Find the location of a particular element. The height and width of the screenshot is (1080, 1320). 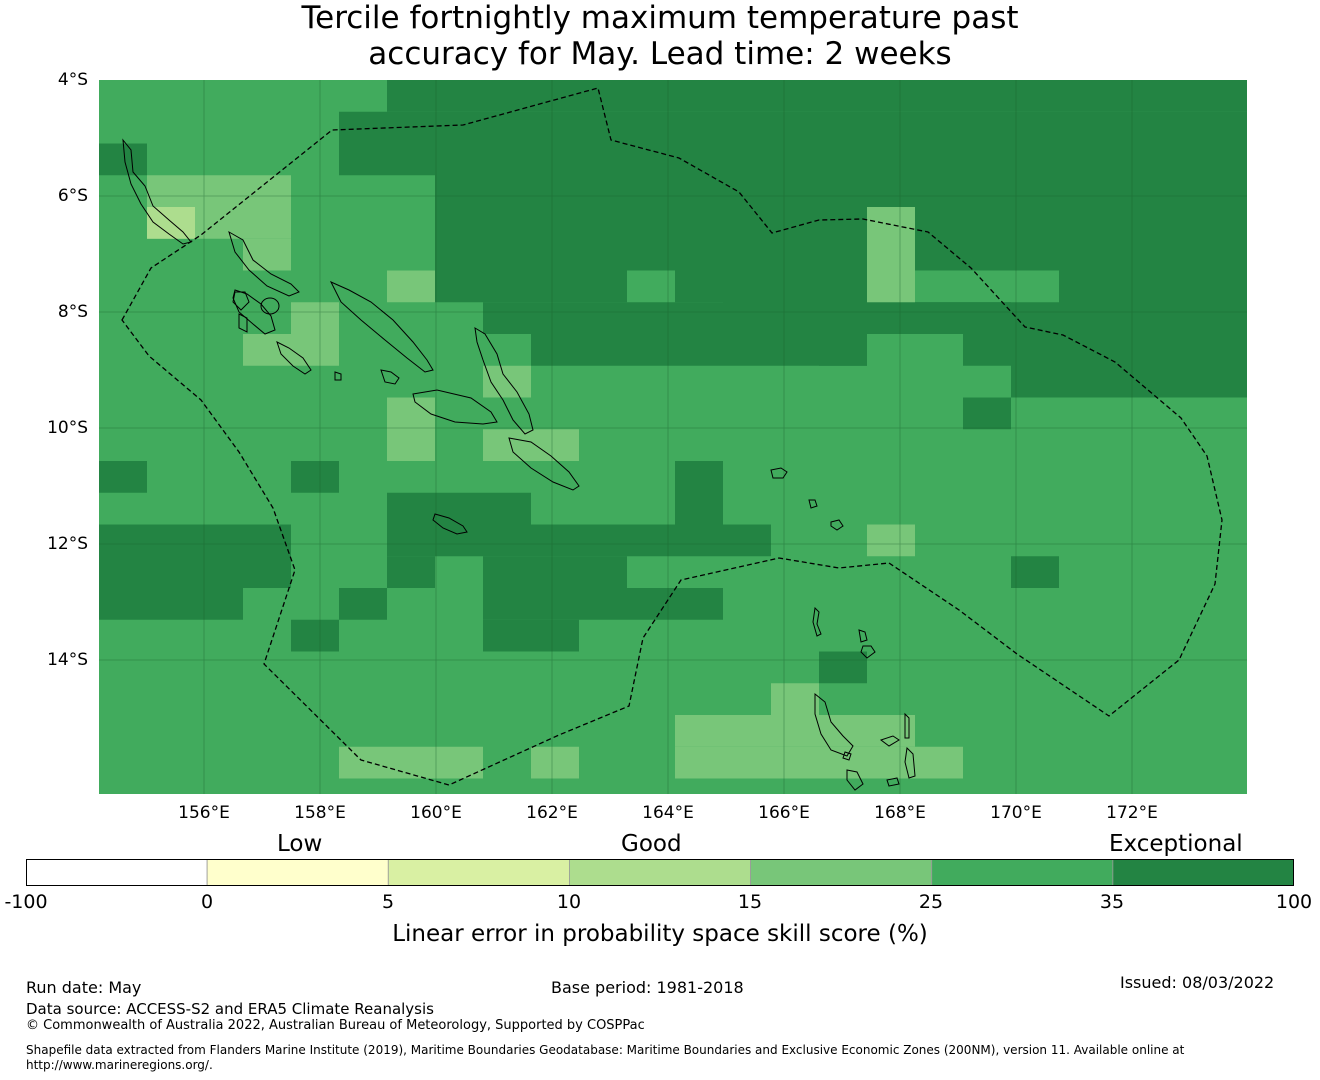

lat-label-12s: 12°S is located at coordinates (67, 544).